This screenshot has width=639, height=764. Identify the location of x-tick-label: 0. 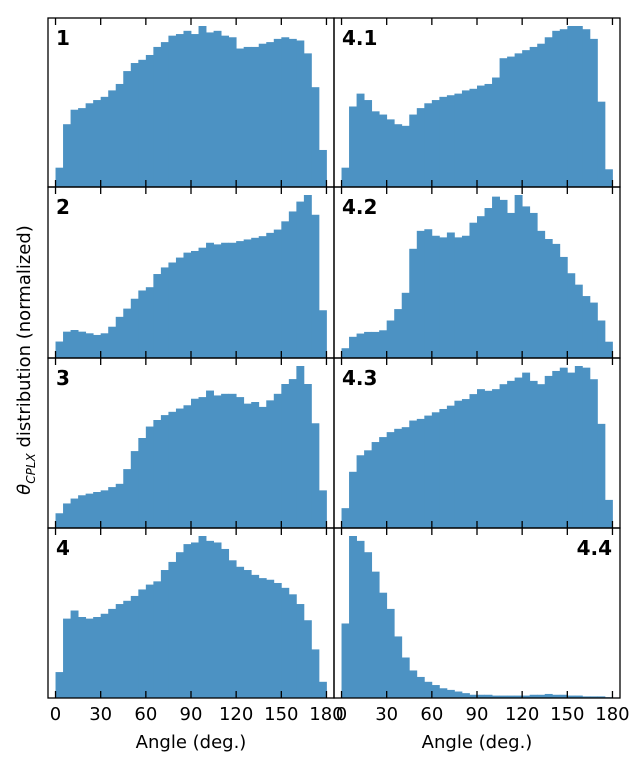
(55, 714).